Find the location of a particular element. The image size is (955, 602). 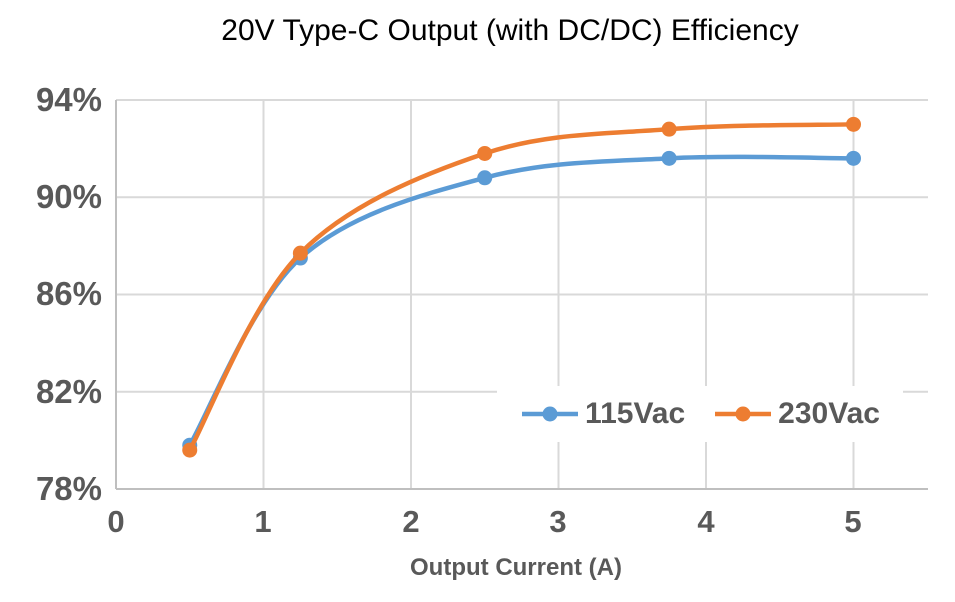

legend-item-115vac: 115Vac is located at coordinates (602, 414).